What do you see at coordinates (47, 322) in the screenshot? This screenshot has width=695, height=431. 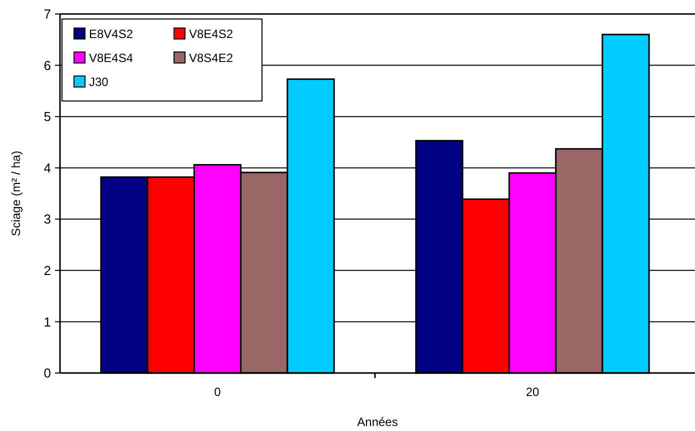 I see `y-tick-label: 1` at bounding box center [47, 322].